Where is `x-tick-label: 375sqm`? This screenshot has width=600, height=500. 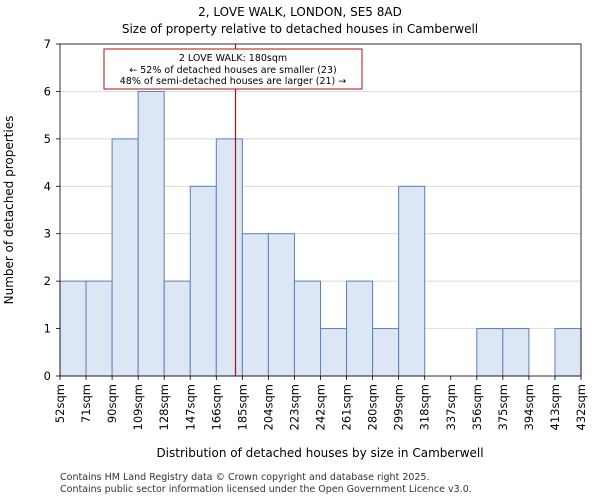
x-tick-label: 375sqm is located at coordinates (503, 407).